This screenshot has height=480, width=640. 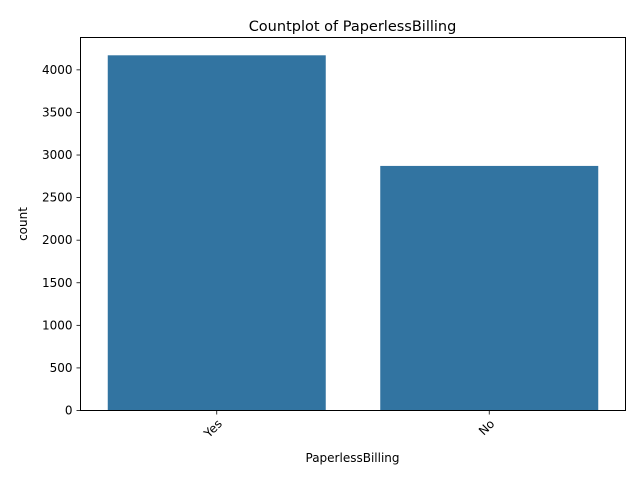 What do you see at coordinates (353, 27) in the screenshot?
I see `chart-title: Countplot of PaperlessBilling` at bounding box center [353, 27].